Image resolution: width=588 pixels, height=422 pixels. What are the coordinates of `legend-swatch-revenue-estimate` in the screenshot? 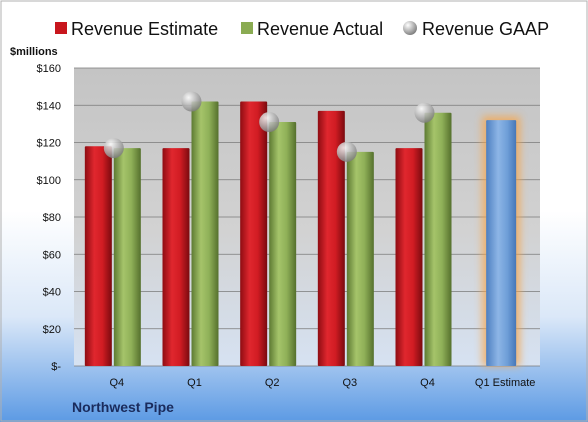 It's located at (61, 28).